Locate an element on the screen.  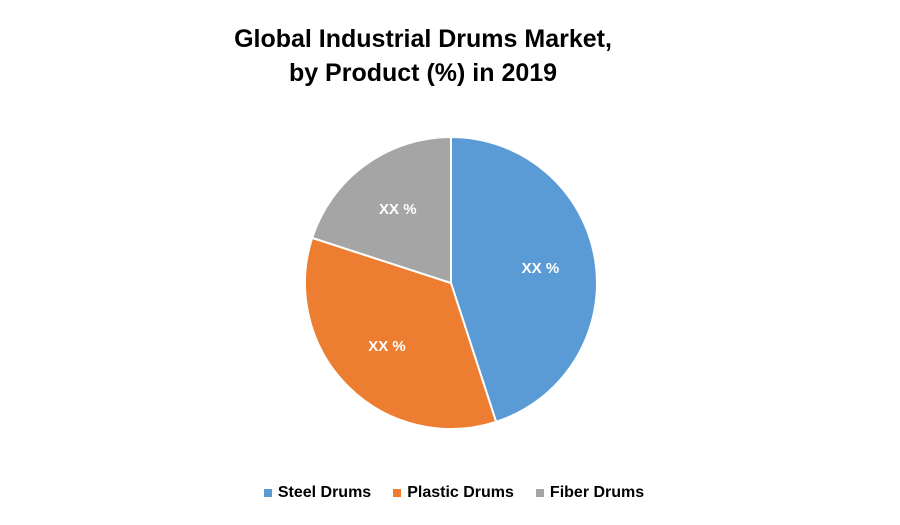
data-label-fiber-drums: XX % is located at coordinates (398, 209).